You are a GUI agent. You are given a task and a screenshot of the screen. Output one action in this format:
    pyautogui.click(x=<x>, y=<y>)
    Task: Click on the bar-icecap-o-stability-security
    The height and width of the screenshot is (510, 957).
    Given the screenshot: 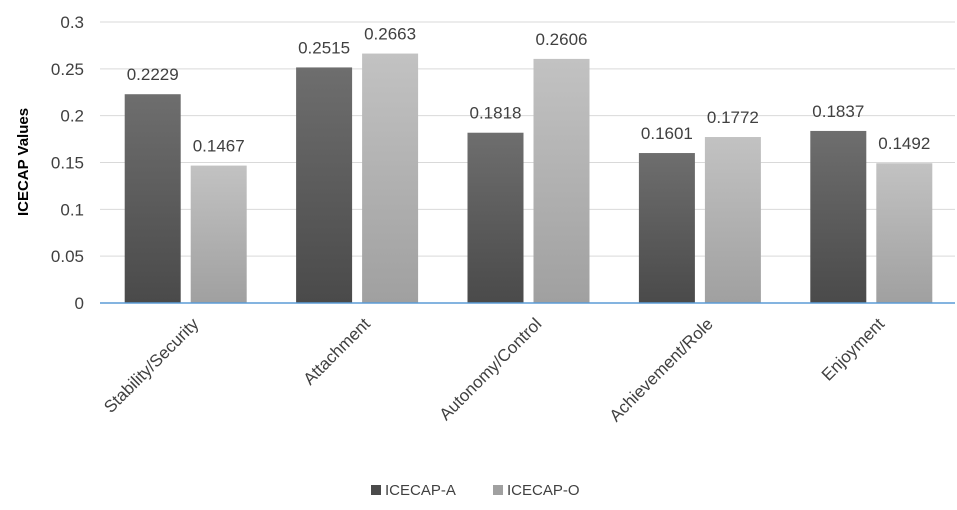 What is the action you would take?
    pyautogui.click(x=218, y=234)
    